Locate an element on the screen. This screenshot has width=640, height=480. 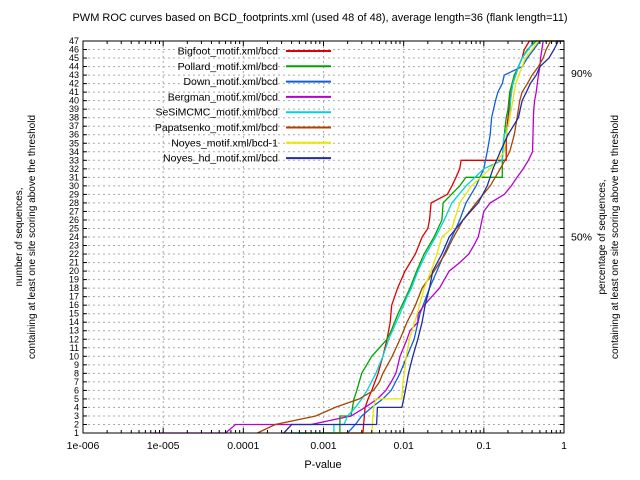
x-tick-label: 1 is located at coordinates (564, 446).